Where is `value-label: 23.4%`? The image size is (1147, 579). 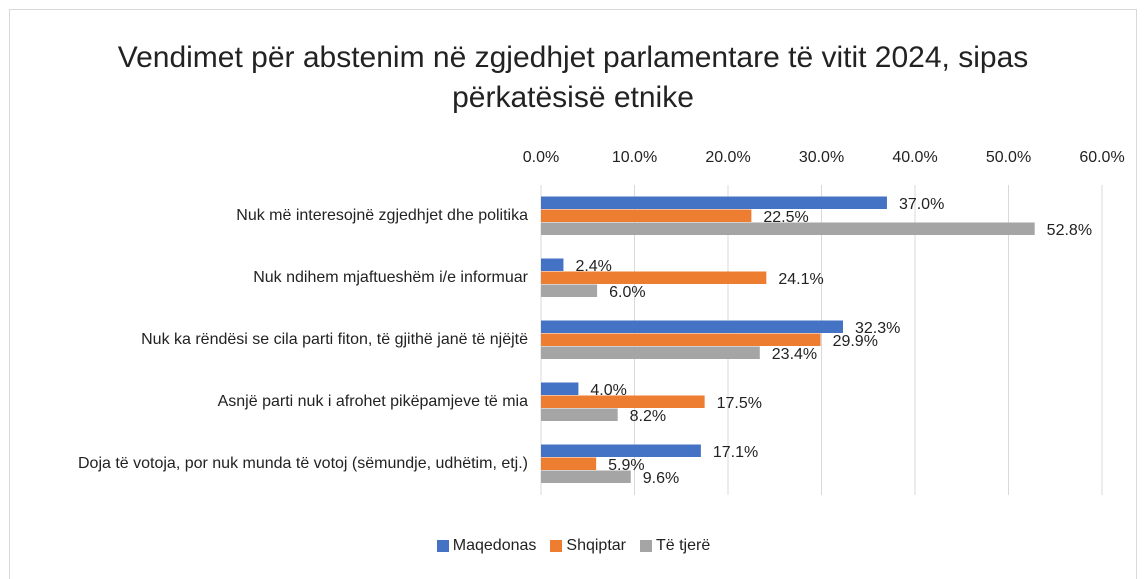
value-label: 23.4% is located at coordinates (794, 354).